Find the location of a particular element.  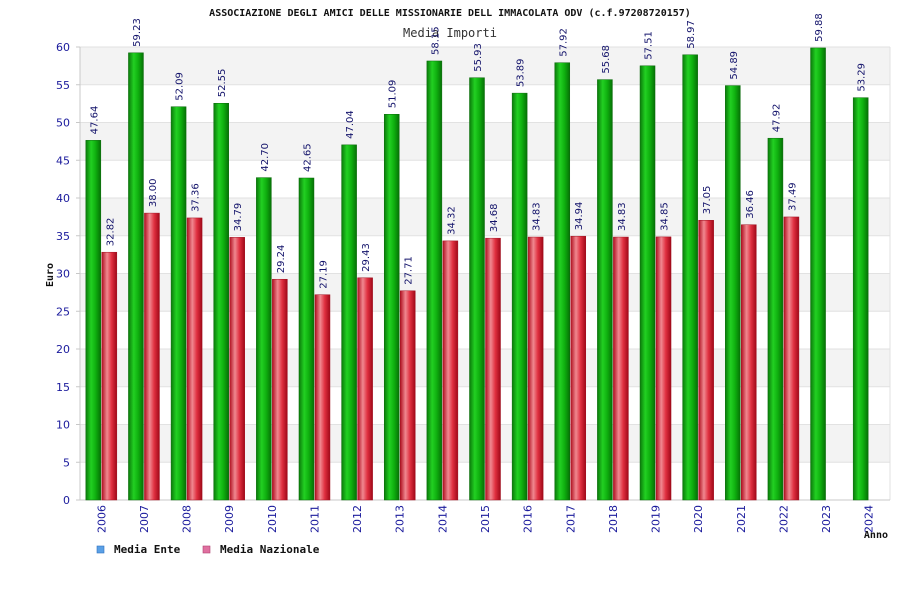

y-axis-ticks: 0 5 10 15 20 25 30 35 40 45 50 55 60 is located at coordinates (68, 274).